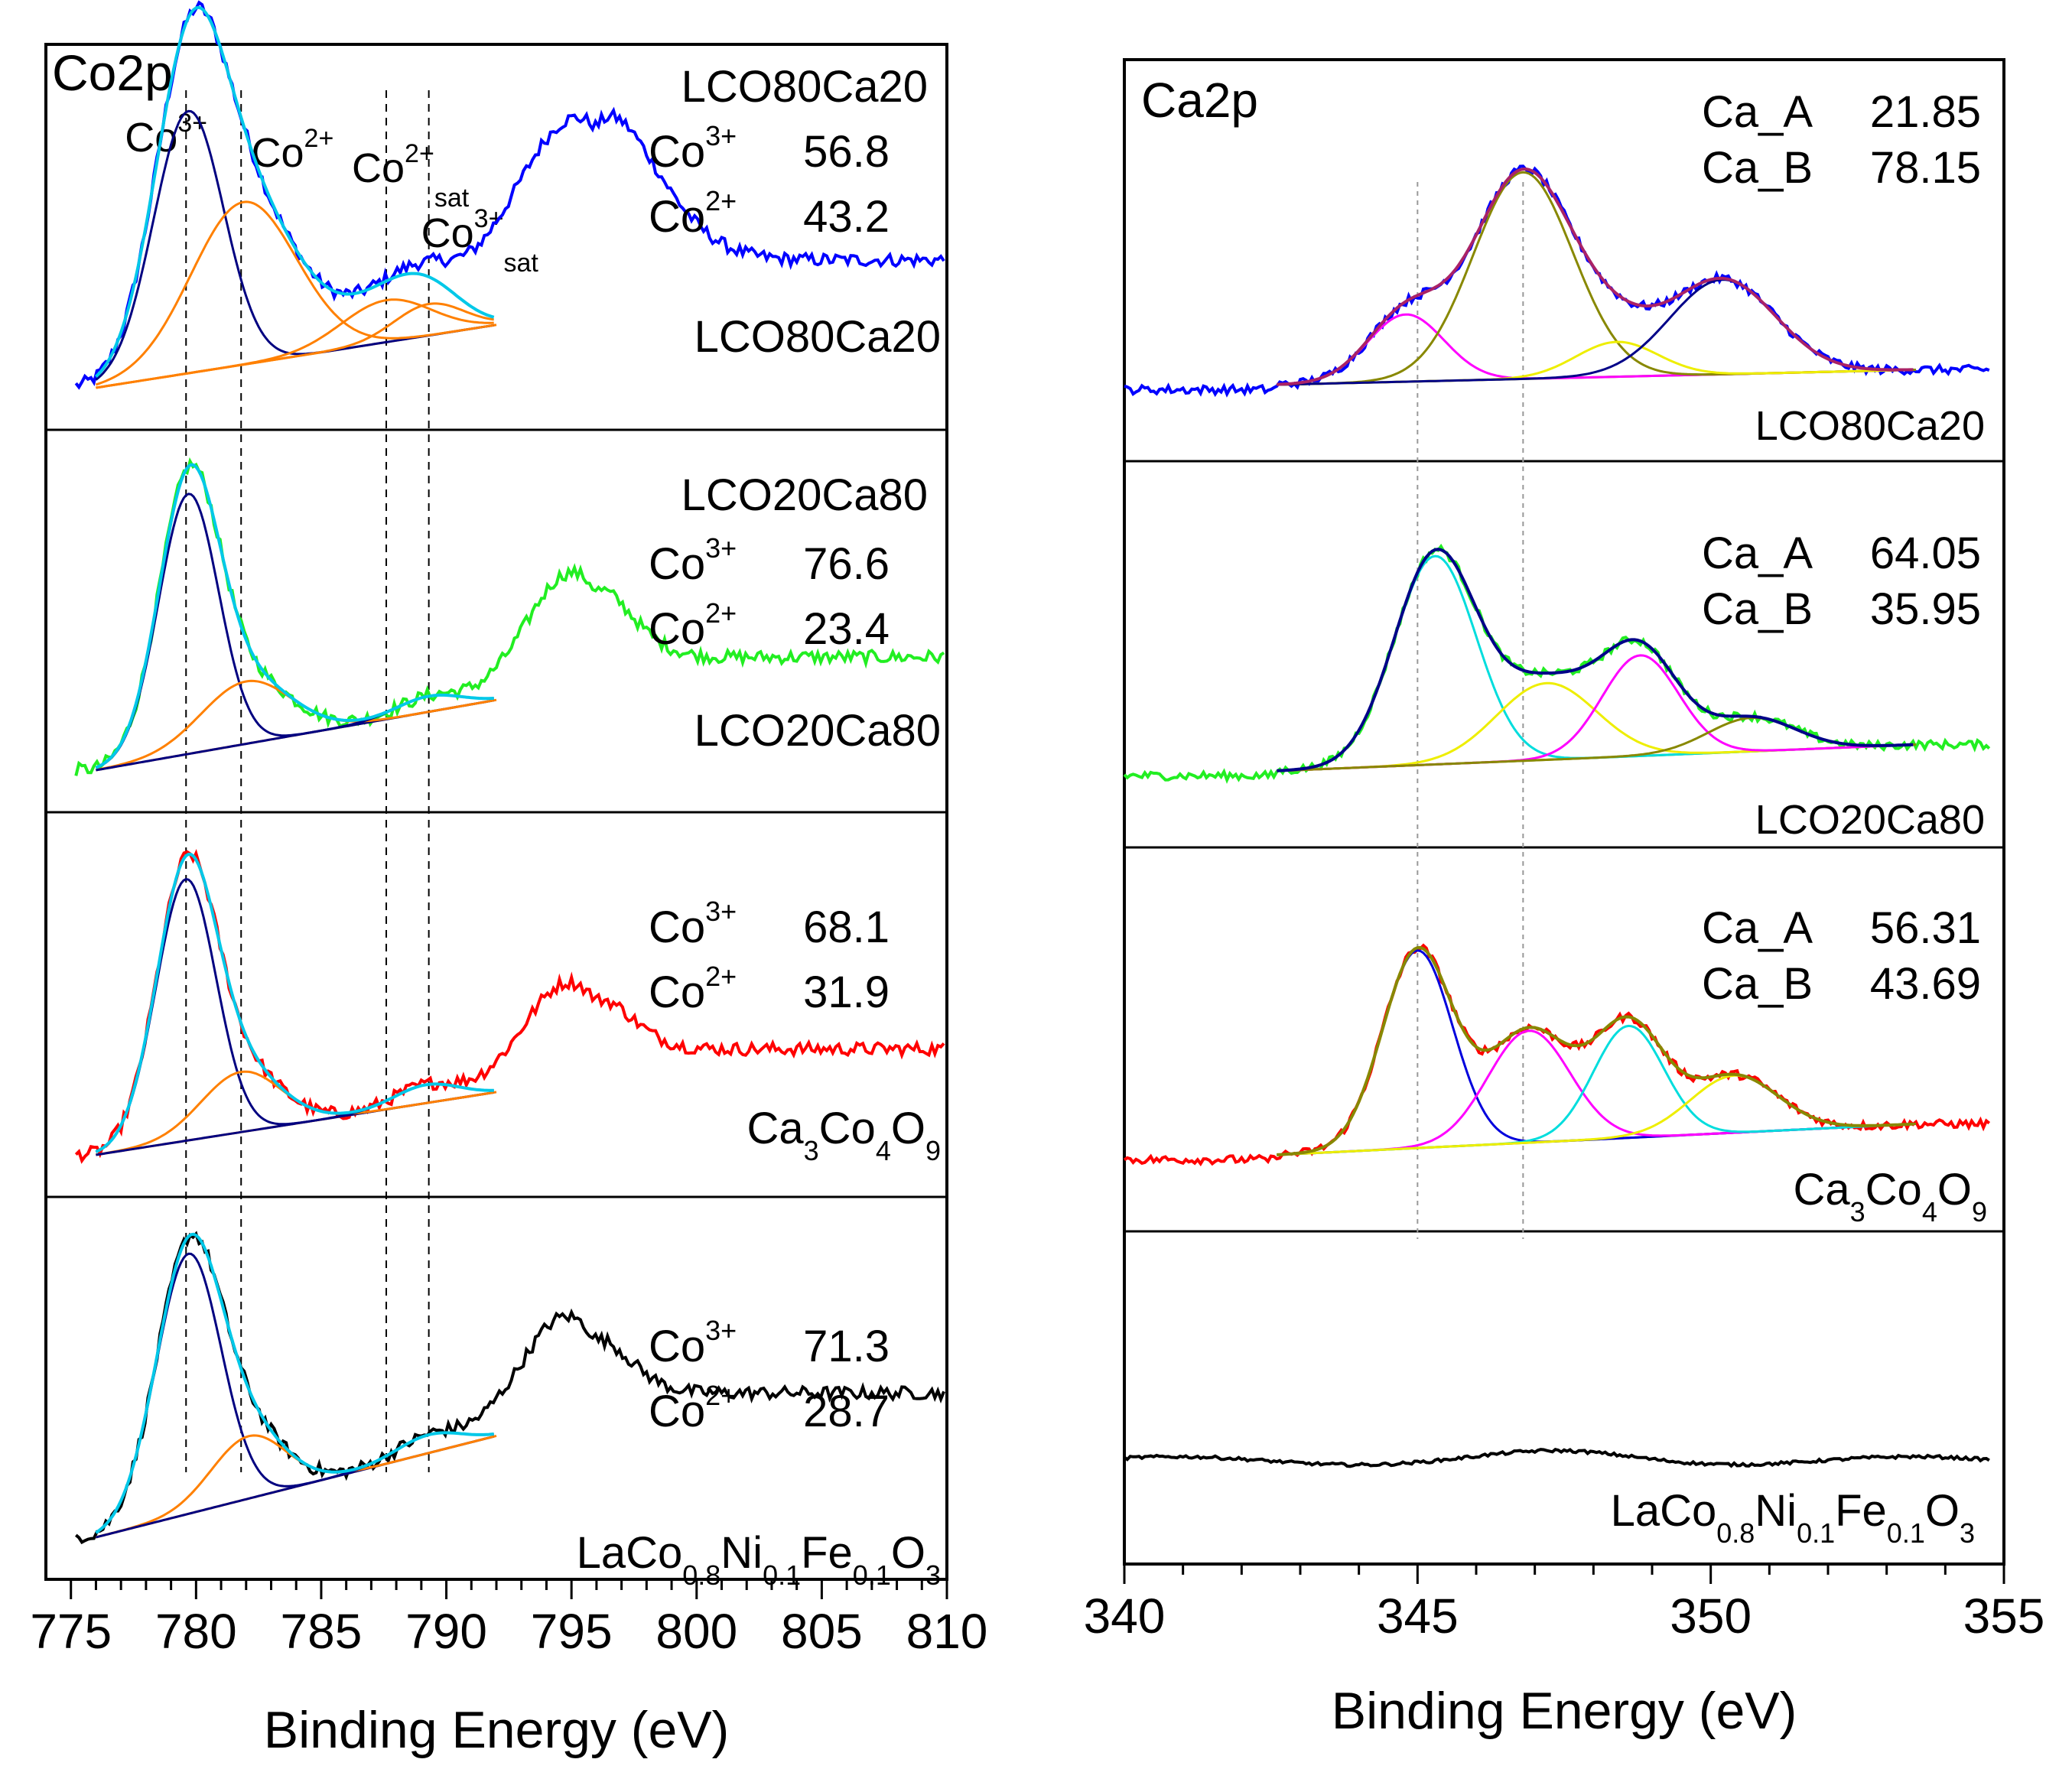 This screenshot has width=2072, height=1782. What do you see at coordinates (1821, 1190) in the screenshot?
I see `sample-label-part: Ca` at bounding box center [1821, 1190].